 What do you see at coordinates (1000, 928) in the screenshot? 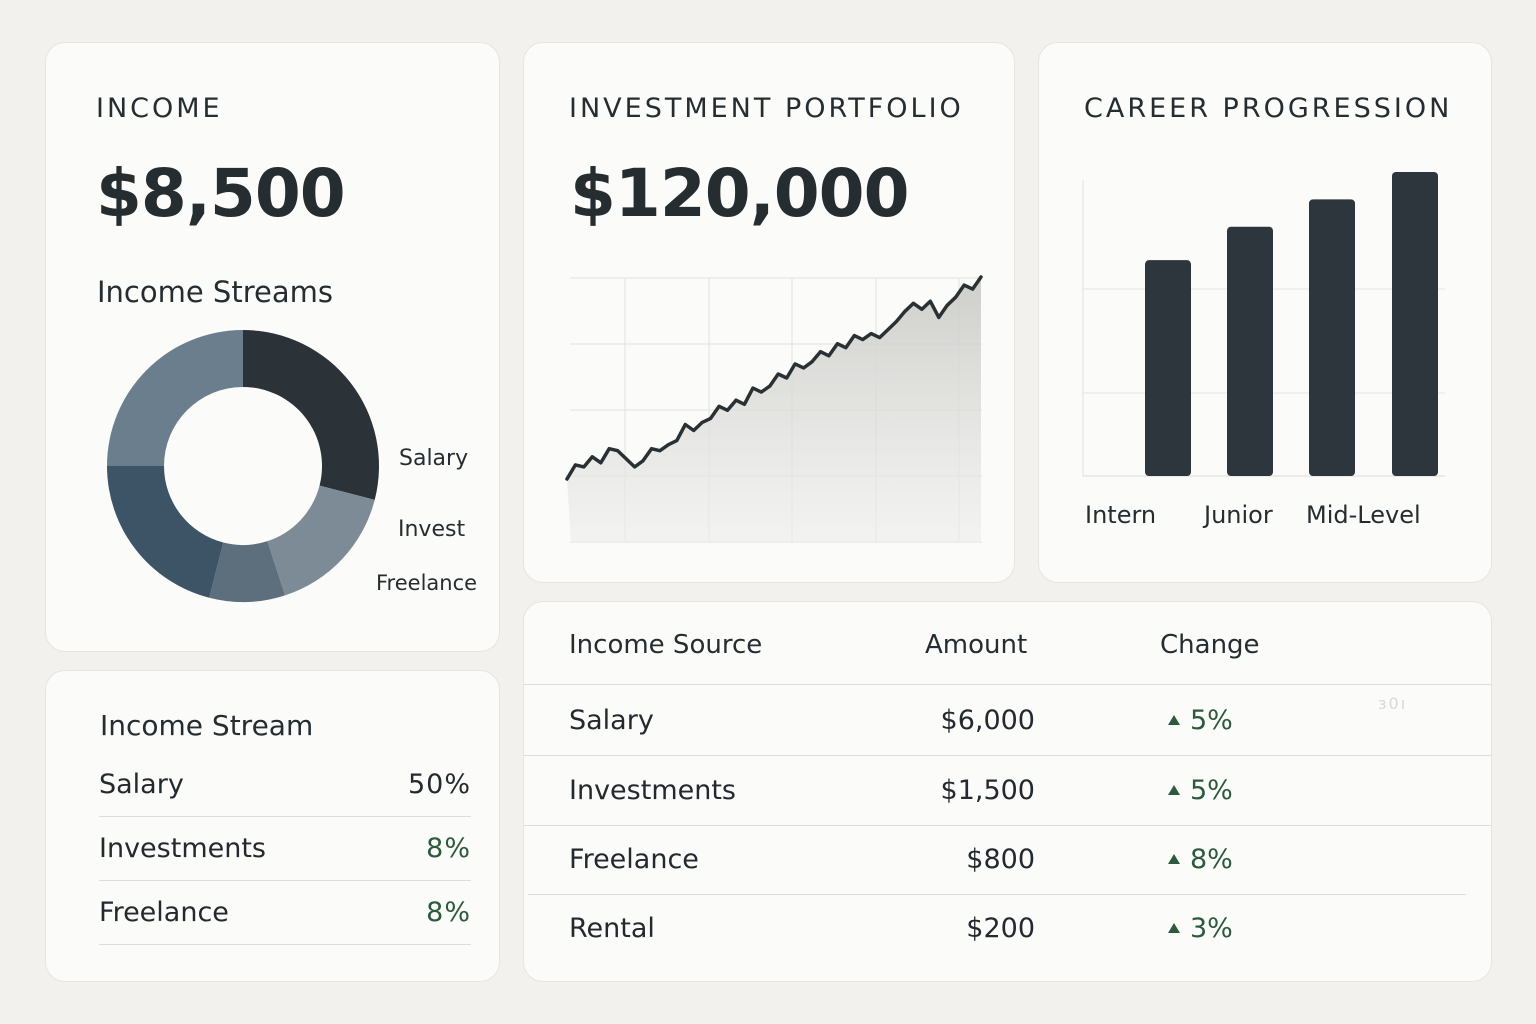
I see `row-amount: $200` at bounding box center [1000, 928].